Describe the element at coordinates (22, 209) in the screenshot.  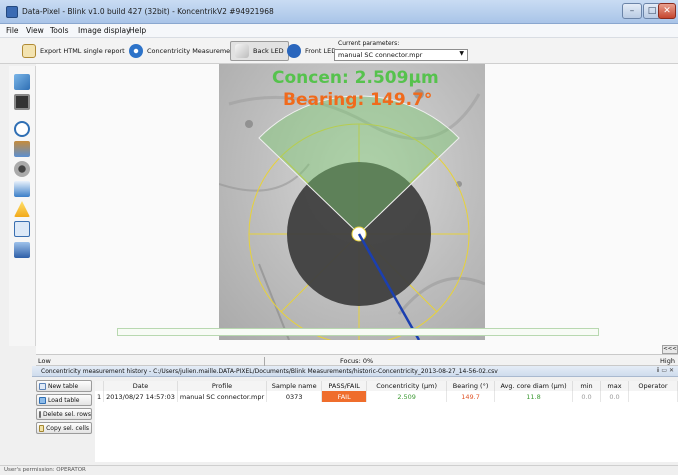
I see `warning-icon` at that location.